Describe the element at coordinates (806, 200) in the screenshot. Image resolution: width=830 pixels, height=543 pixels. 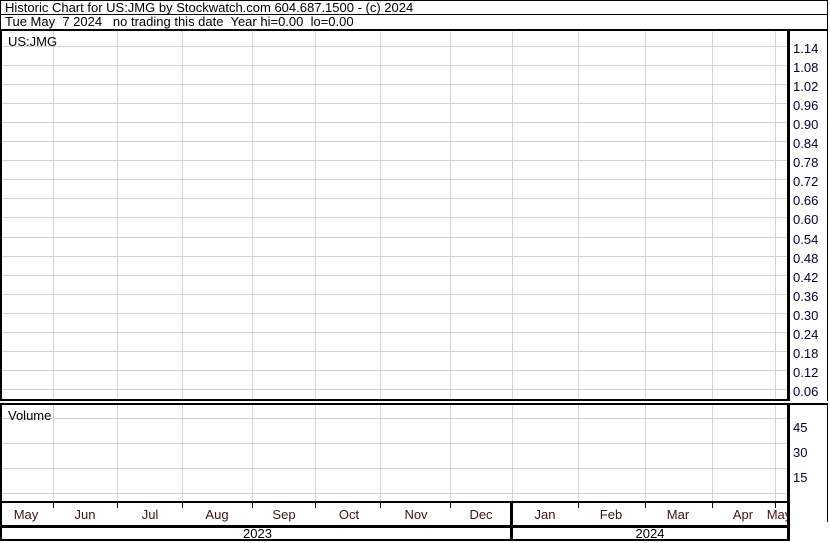
I see `price-tick-label: 0.66` at that location.